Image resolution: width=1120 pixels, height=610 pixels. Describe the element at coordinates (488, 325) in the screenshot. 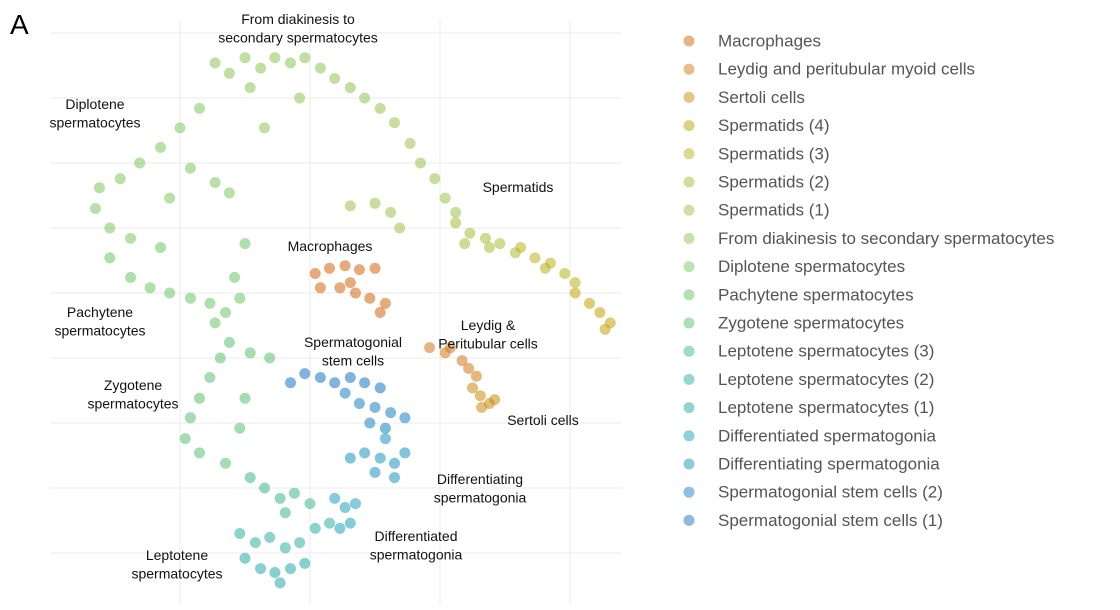

I see `annotation: Leydig &` at that location.